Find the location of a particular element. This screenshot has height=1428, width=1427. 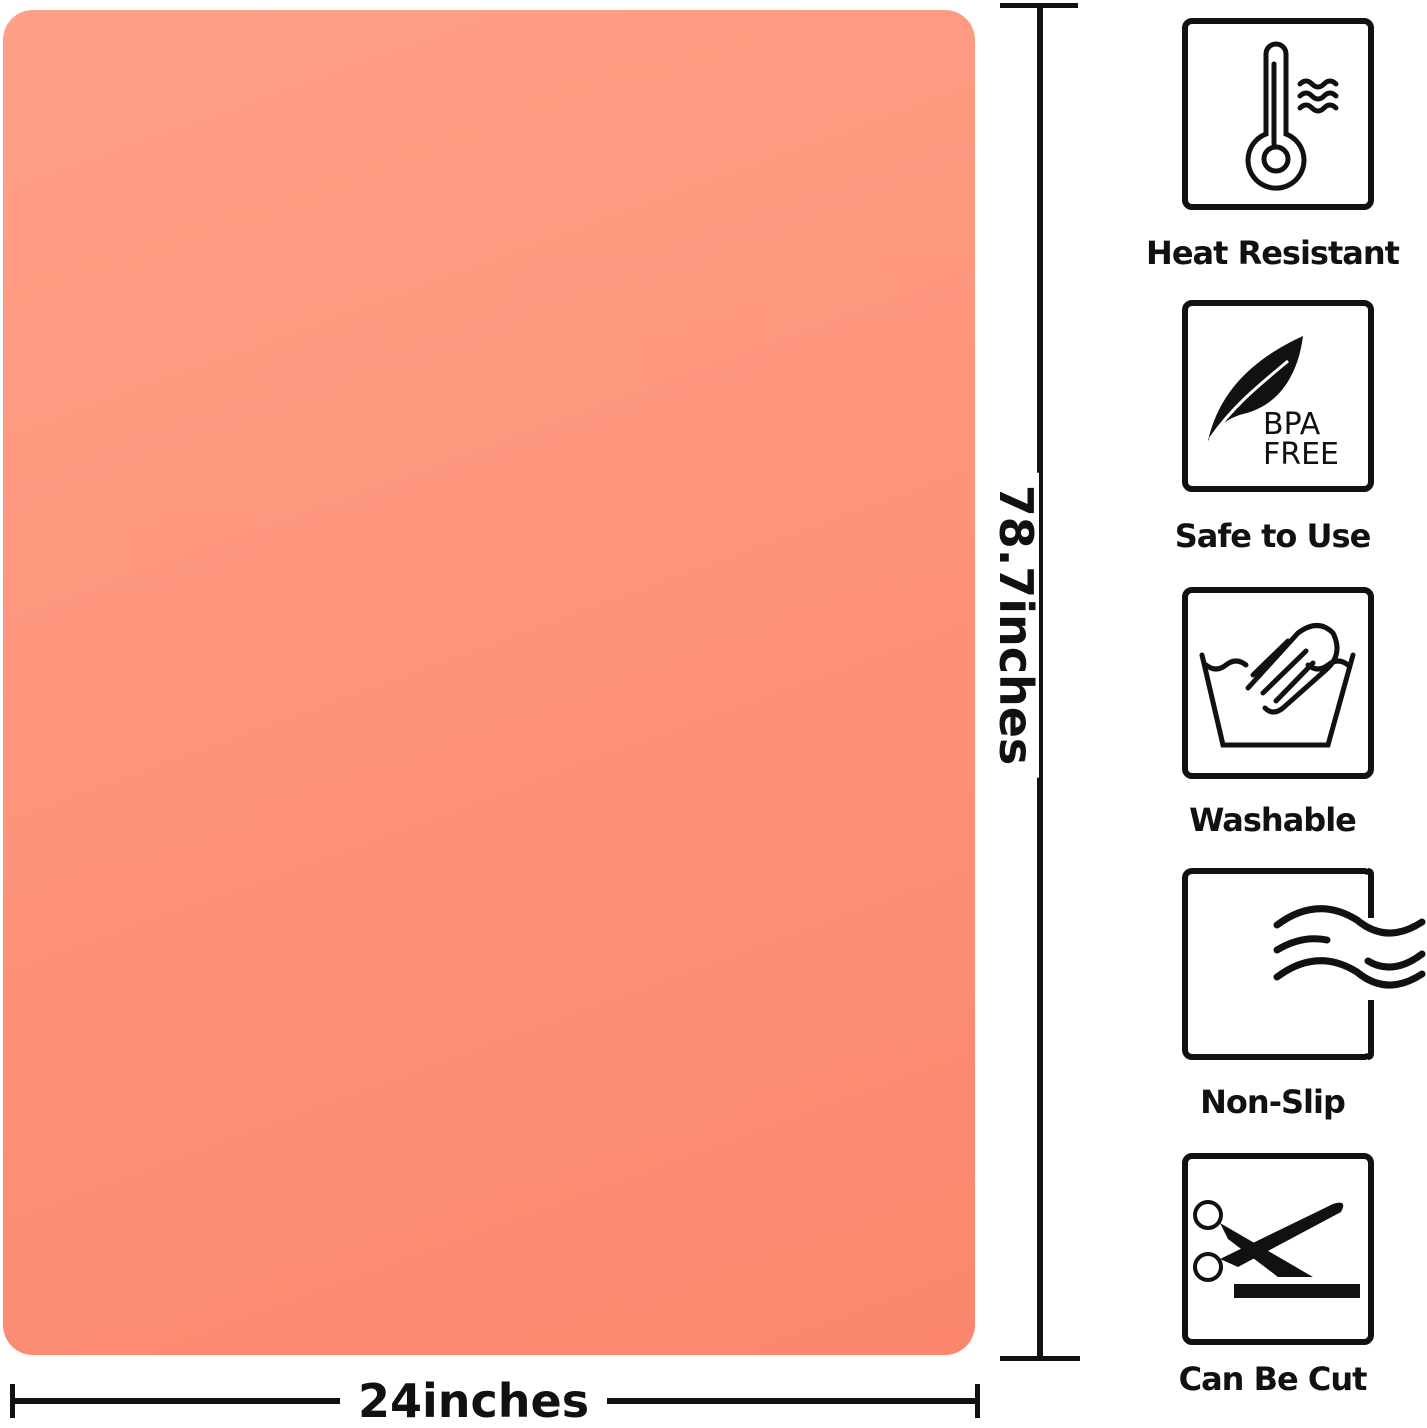

thermometer-icon is located at coordinates (1292, 116).